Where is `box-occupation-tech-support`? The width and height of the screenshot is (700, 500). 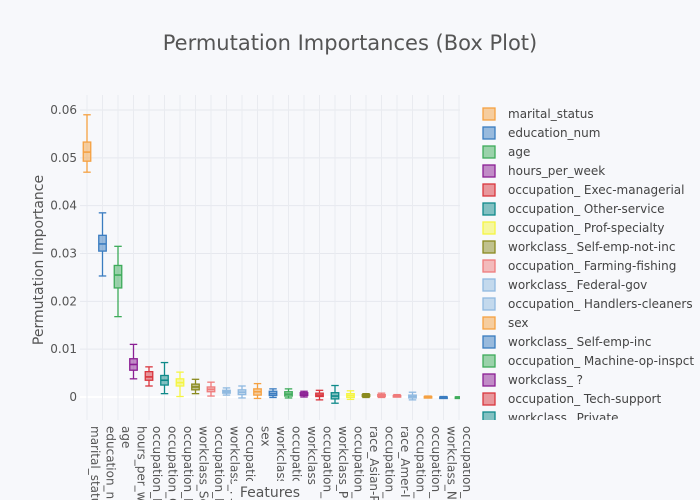
box-occupation-tech-support is located at coordinates (319, 395).